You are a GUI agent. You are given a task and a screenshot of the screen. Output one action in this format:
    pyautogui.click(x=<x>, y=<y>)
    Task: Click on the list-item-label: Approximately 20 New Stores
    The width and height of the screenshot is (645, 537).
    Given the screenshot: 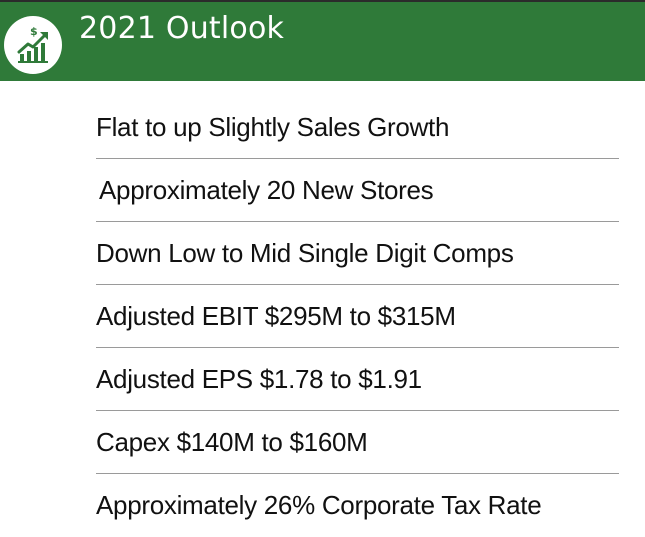 What is the action you would take?
    pyautogui.click(x=266, y=190)
    